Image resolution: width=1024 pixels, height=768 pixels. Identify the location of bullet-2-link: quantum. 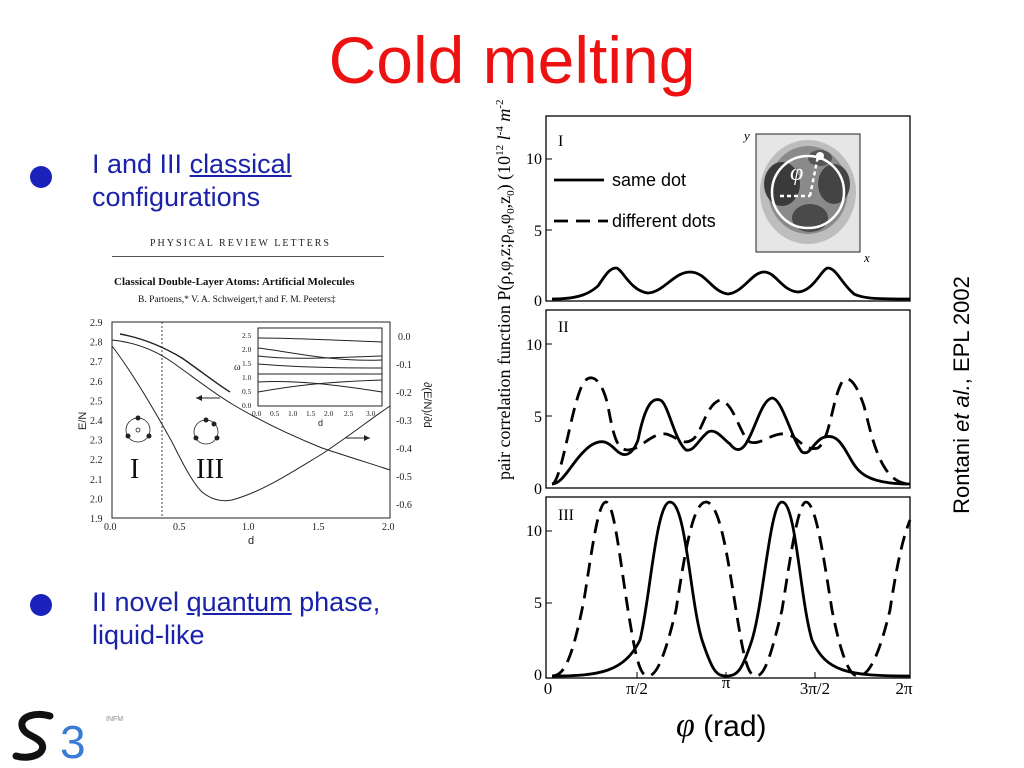
(239, 602).